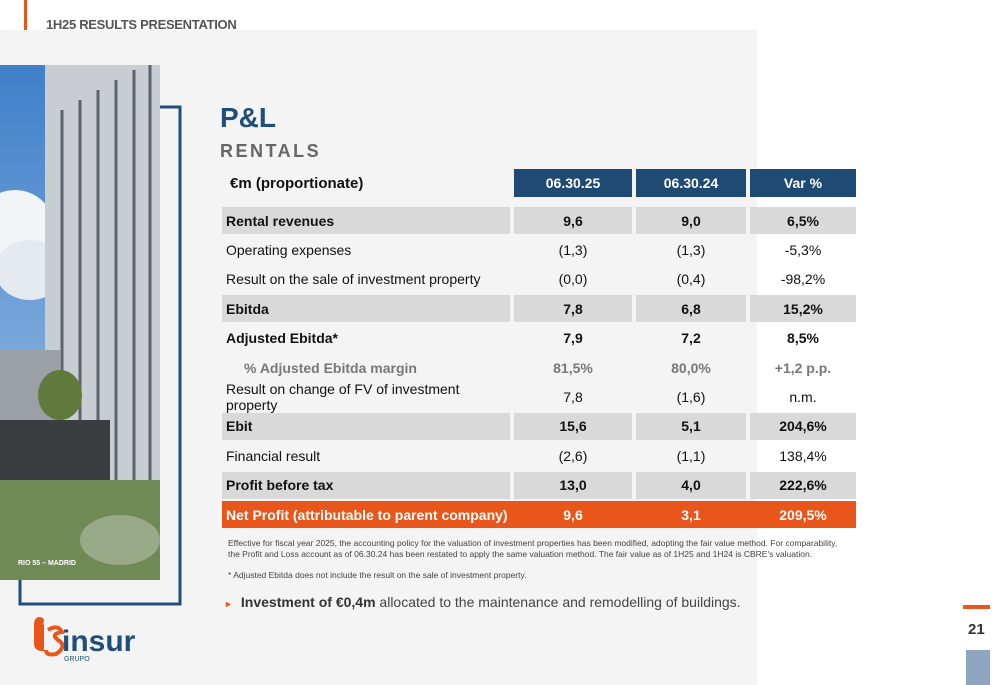 This screenshot has height=685, width=1000. I want to click on value-cell: 5,1, so click(691, 426).